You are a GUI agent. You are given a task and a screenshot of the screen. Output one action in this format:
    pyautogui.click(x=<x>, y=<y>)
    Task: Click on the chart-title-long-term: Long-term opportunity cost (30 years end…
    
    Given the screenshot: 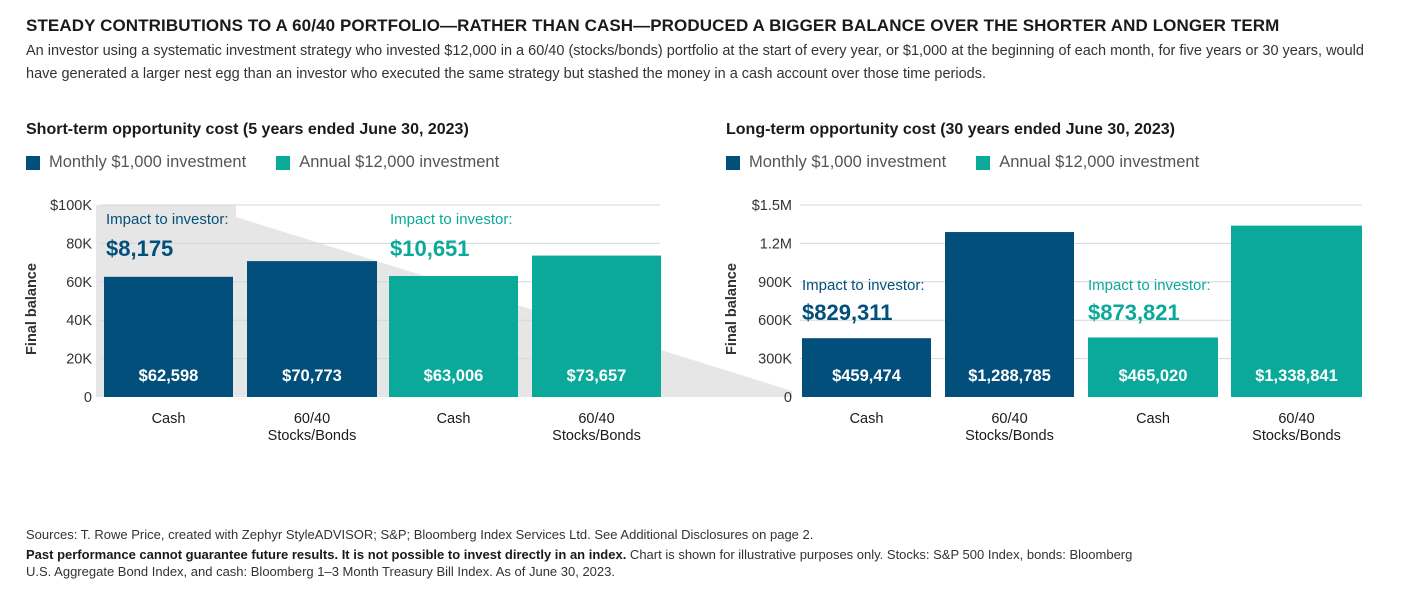 What is the action you would take?
    pyautogui.click(x=950, y=129)
    